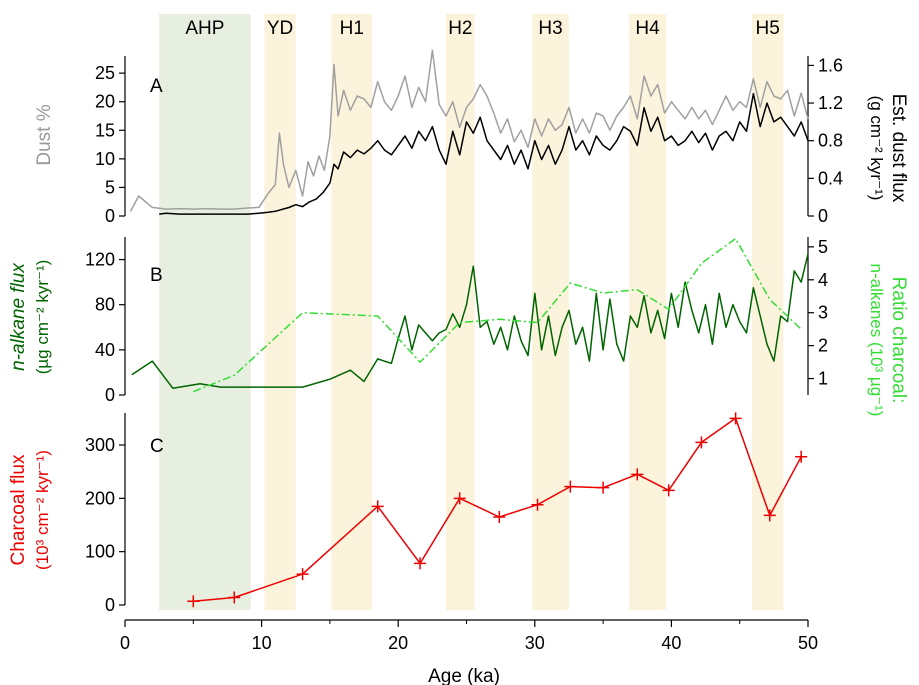  What do you see at coordinates (105, 130) in the screenshot?
I see `panel-a-left-tick-label-3: 15` at bounding box center [105, 130].